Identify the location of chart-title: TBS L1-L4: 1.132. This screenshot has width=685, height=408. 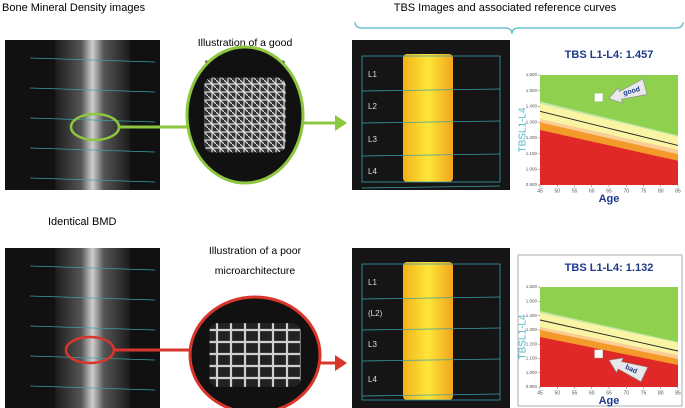
(609, 268).